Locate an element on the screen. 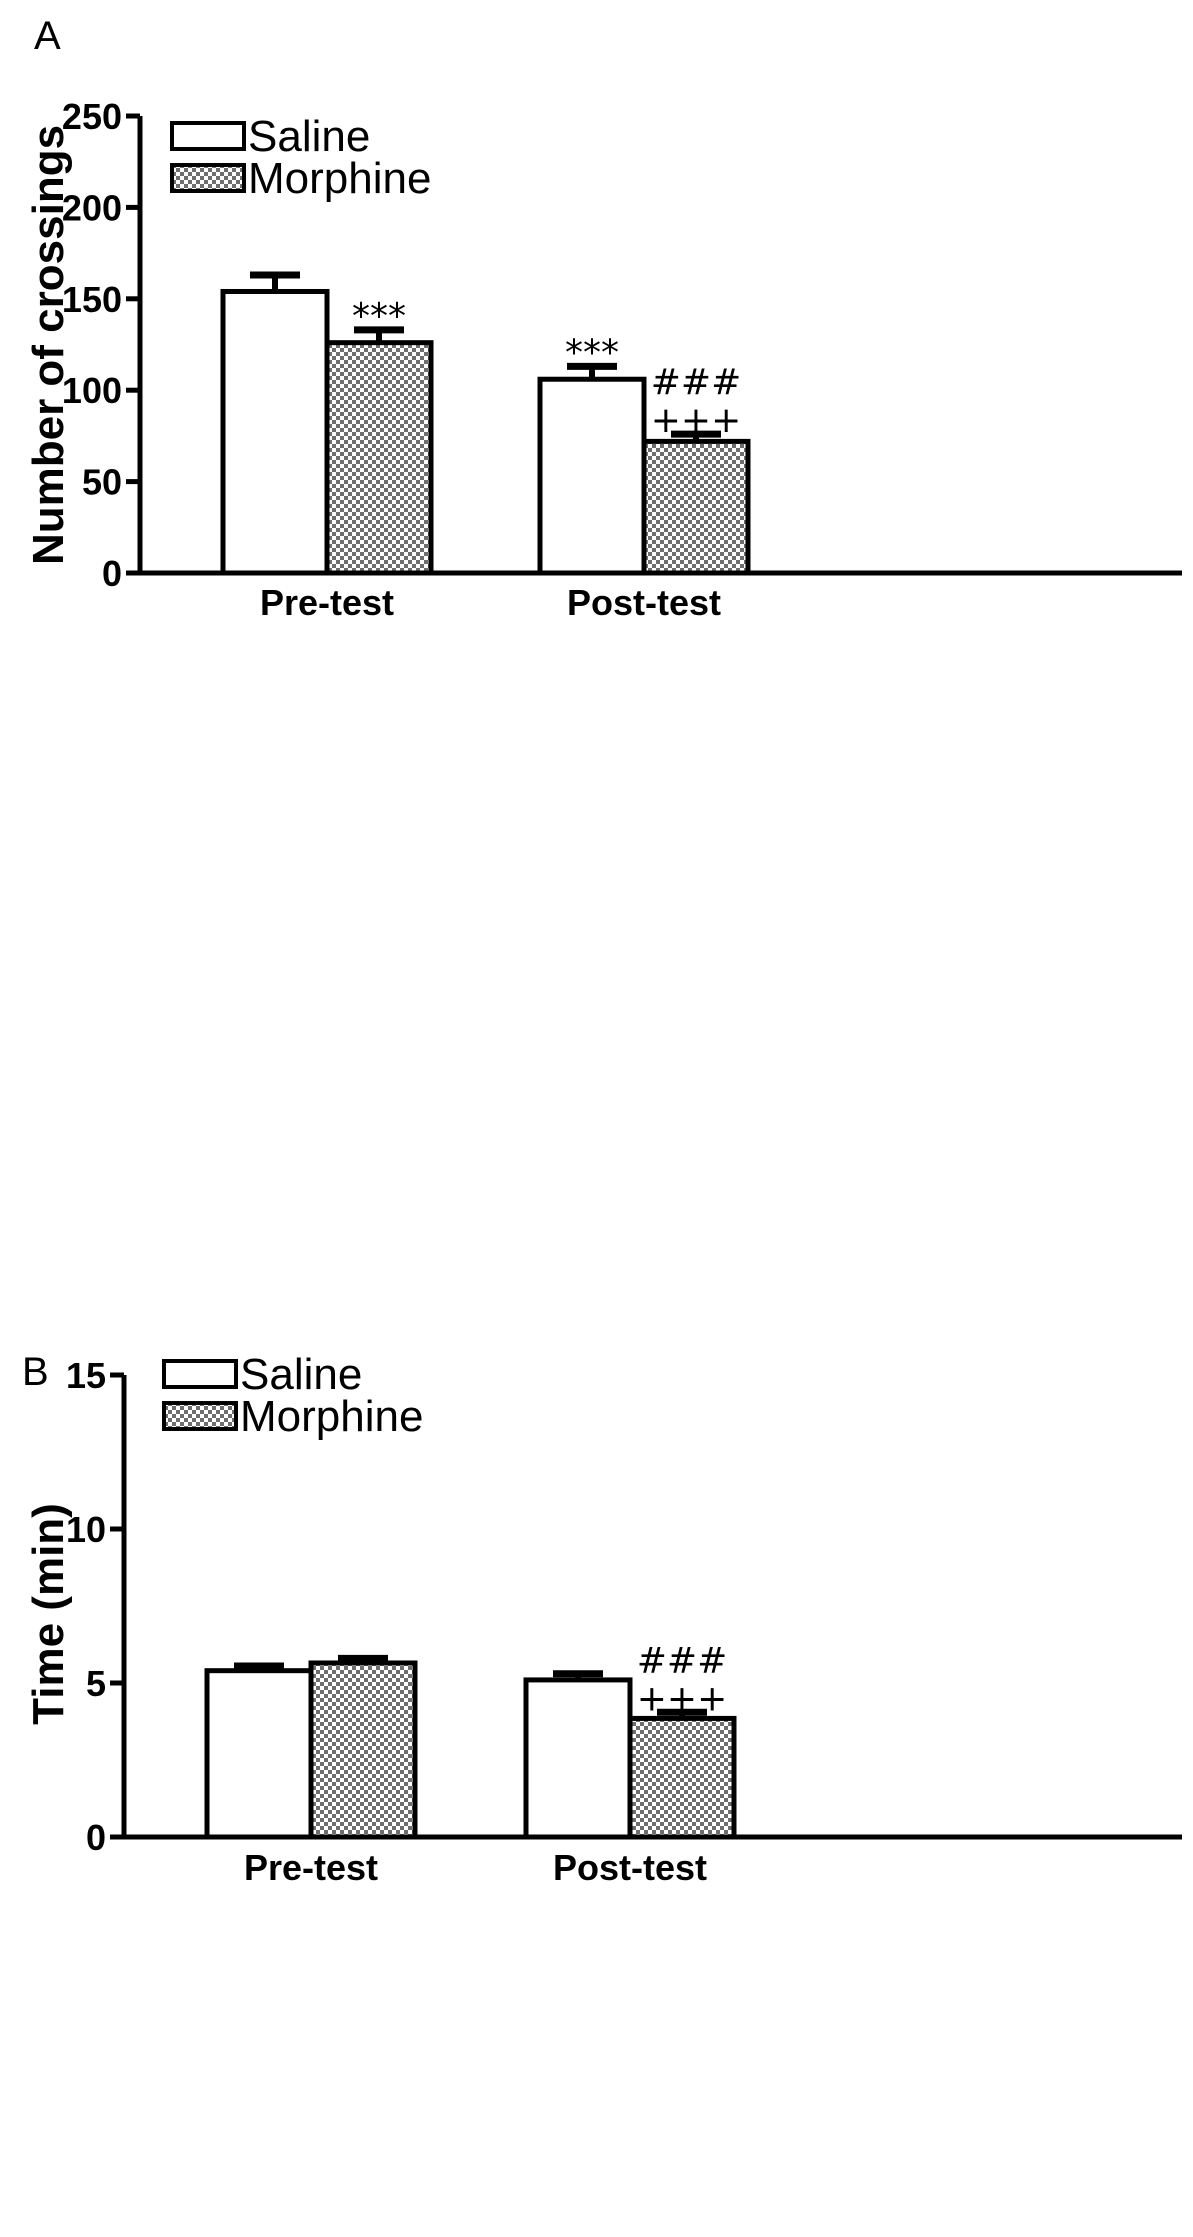  x-tick-label-a-1: Post-test is located at coordinates (644, 602).